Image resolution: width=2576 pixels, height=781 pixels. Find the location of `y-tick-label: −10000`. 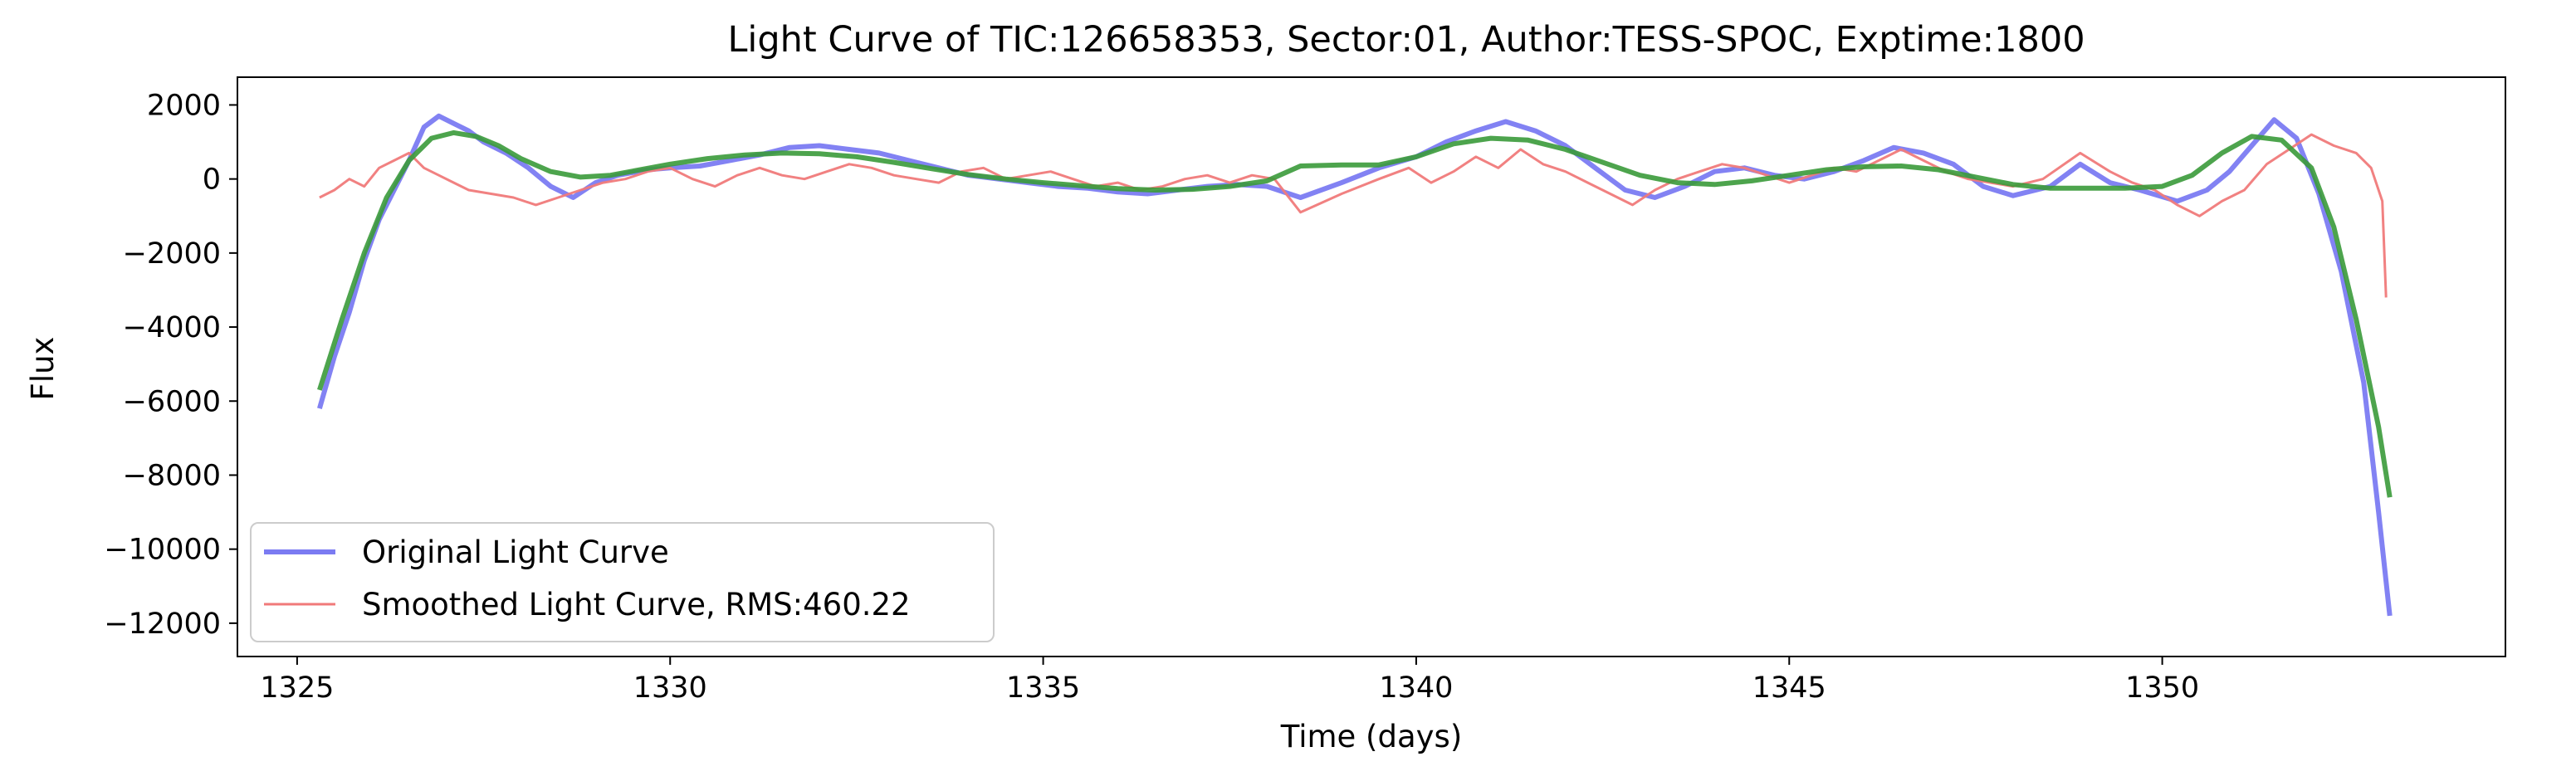

y-tick-label: −10000 is located at coordinates (162, 550).